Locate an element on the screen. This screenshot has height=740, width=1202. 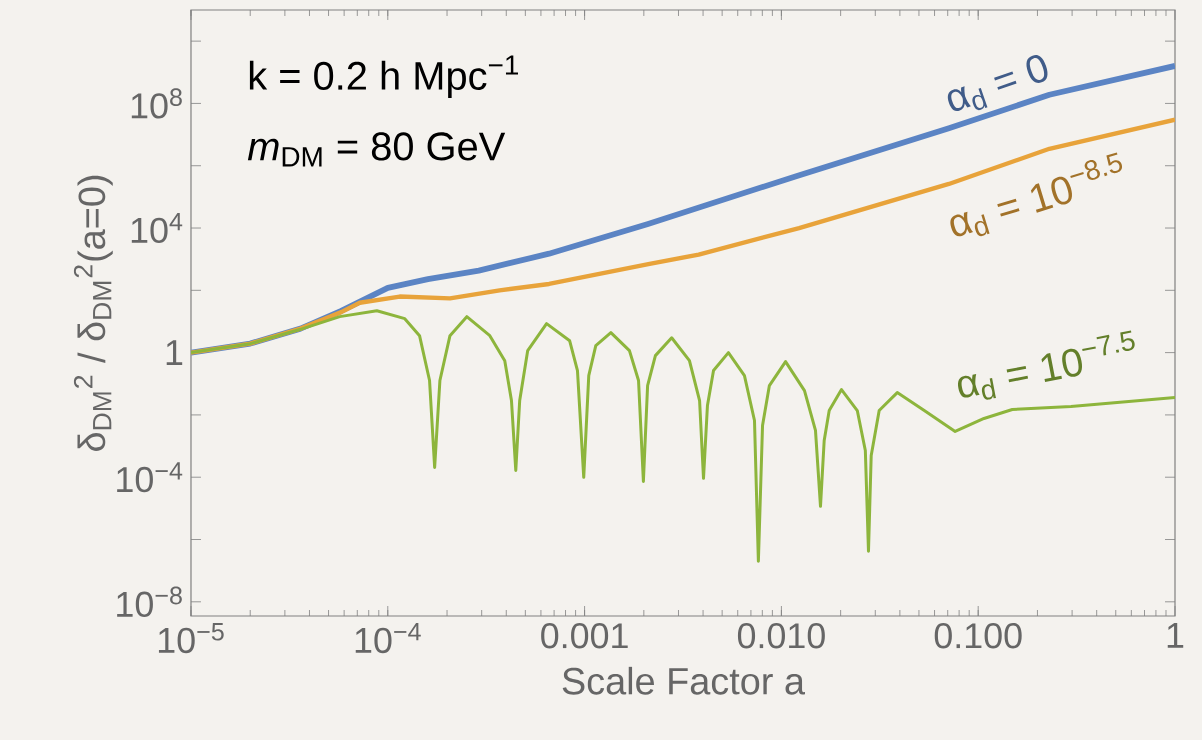
x-tick-label: 10$^{−5}$ is located at coordinates (191, 638).